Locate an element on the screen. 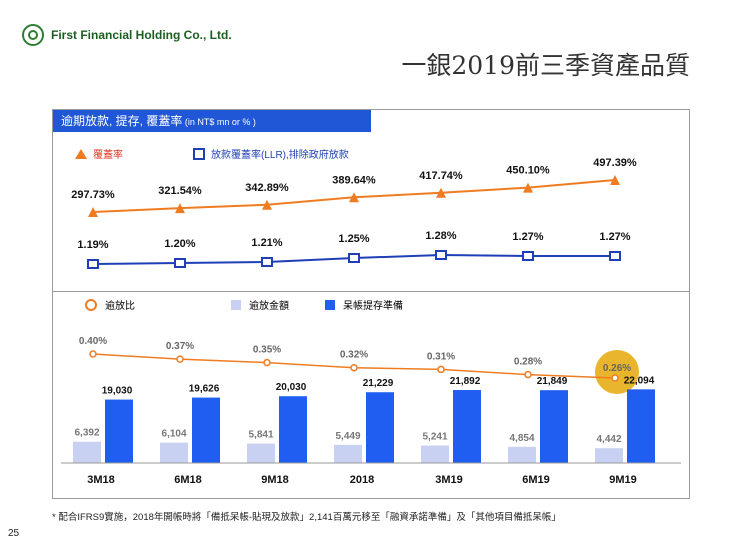 The width and height of the screenshot is (740, 555). npl-ratio-data-label: 0.28% is located at coordinates (528, 362).